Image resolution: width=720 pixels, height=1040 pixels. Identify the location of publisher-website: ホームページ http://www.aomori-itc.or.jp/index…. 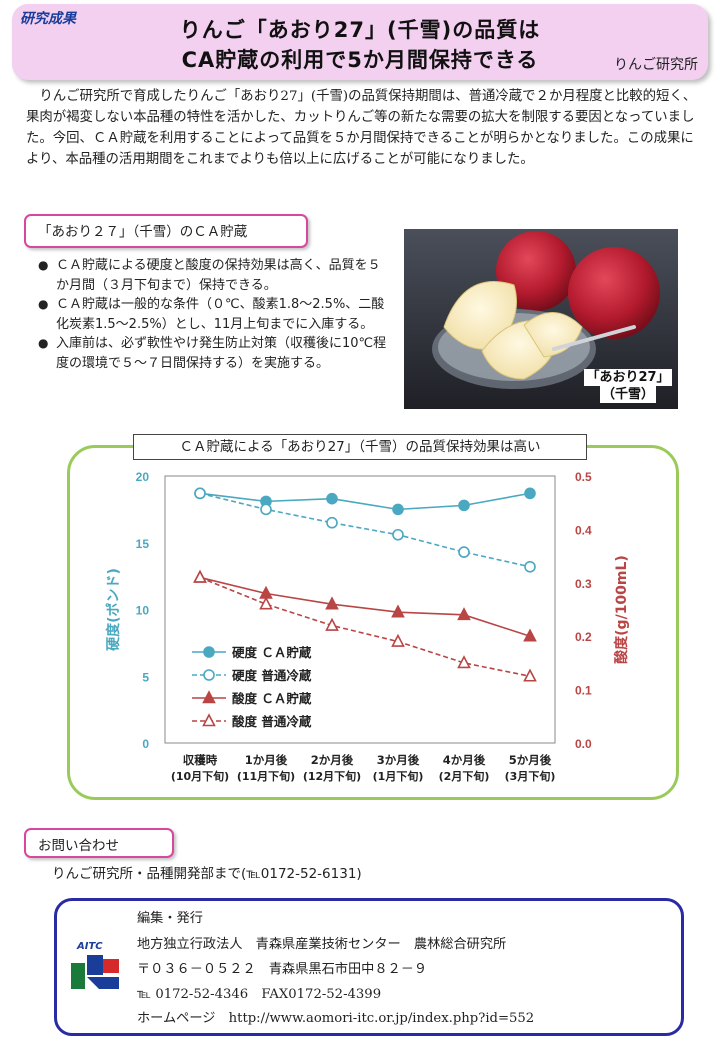
(336, 1018).